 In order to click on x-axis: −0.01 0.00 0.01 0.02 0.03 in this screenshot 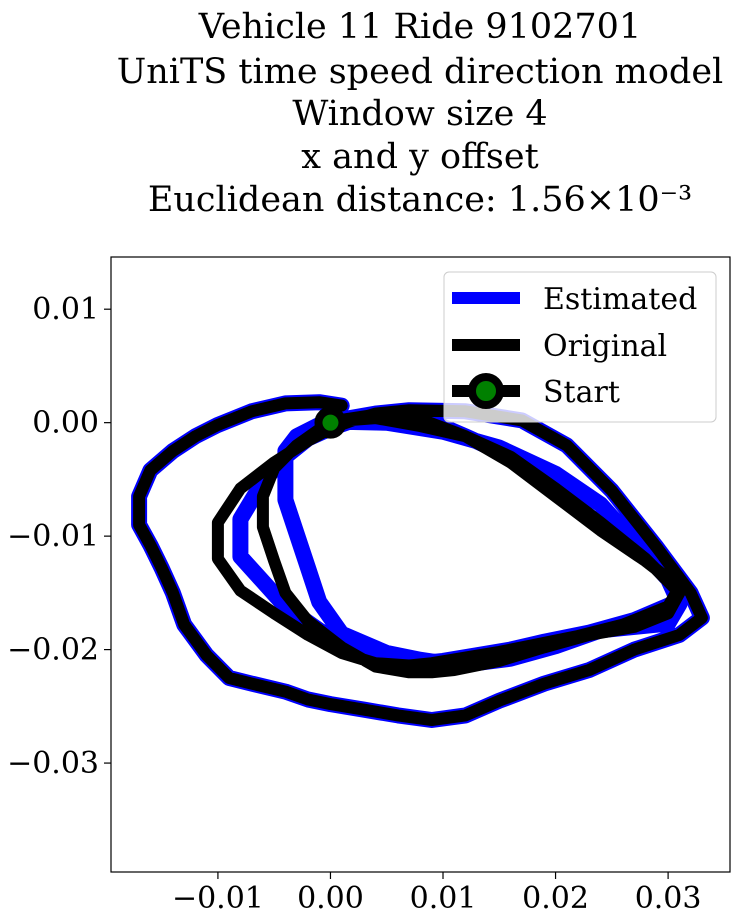, I will do `click(437, 894)`.